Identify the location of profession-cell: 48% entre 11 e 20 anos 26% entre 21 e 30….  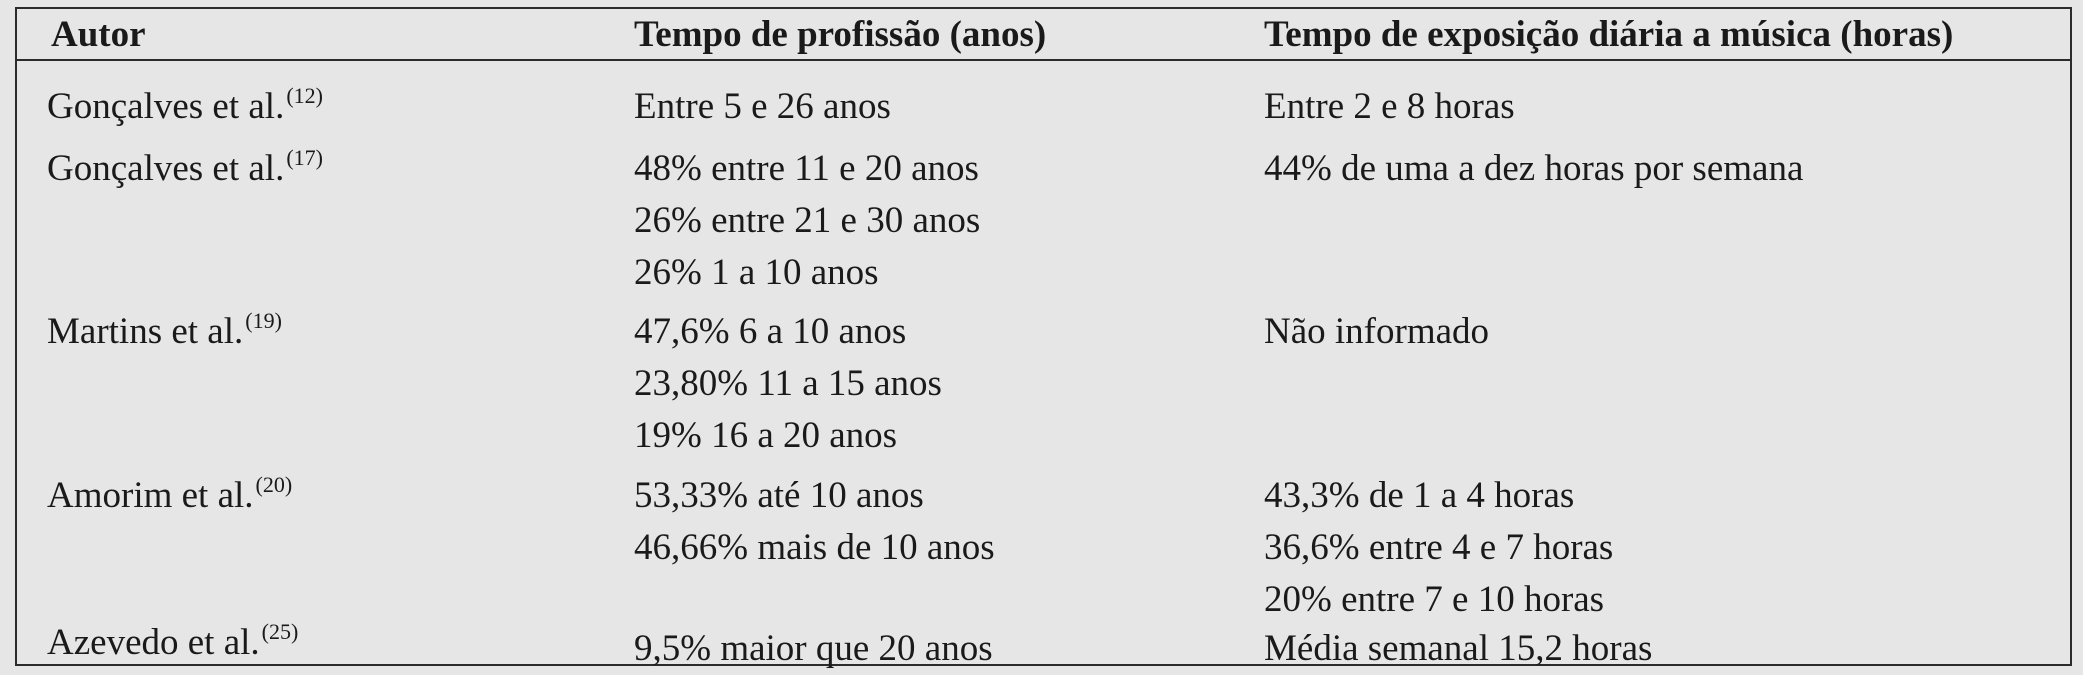
(807, 220).